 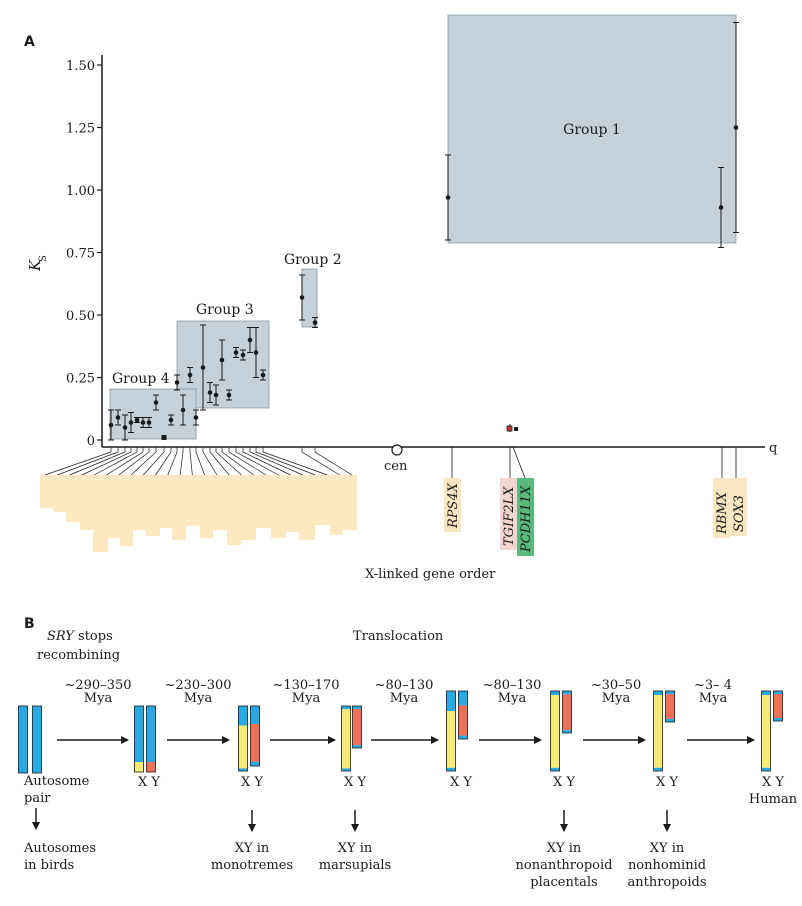 What do you see at coordinates (397, 450) in the screenshot?
I see `centromere-marker` at bounding box center [397, 450].